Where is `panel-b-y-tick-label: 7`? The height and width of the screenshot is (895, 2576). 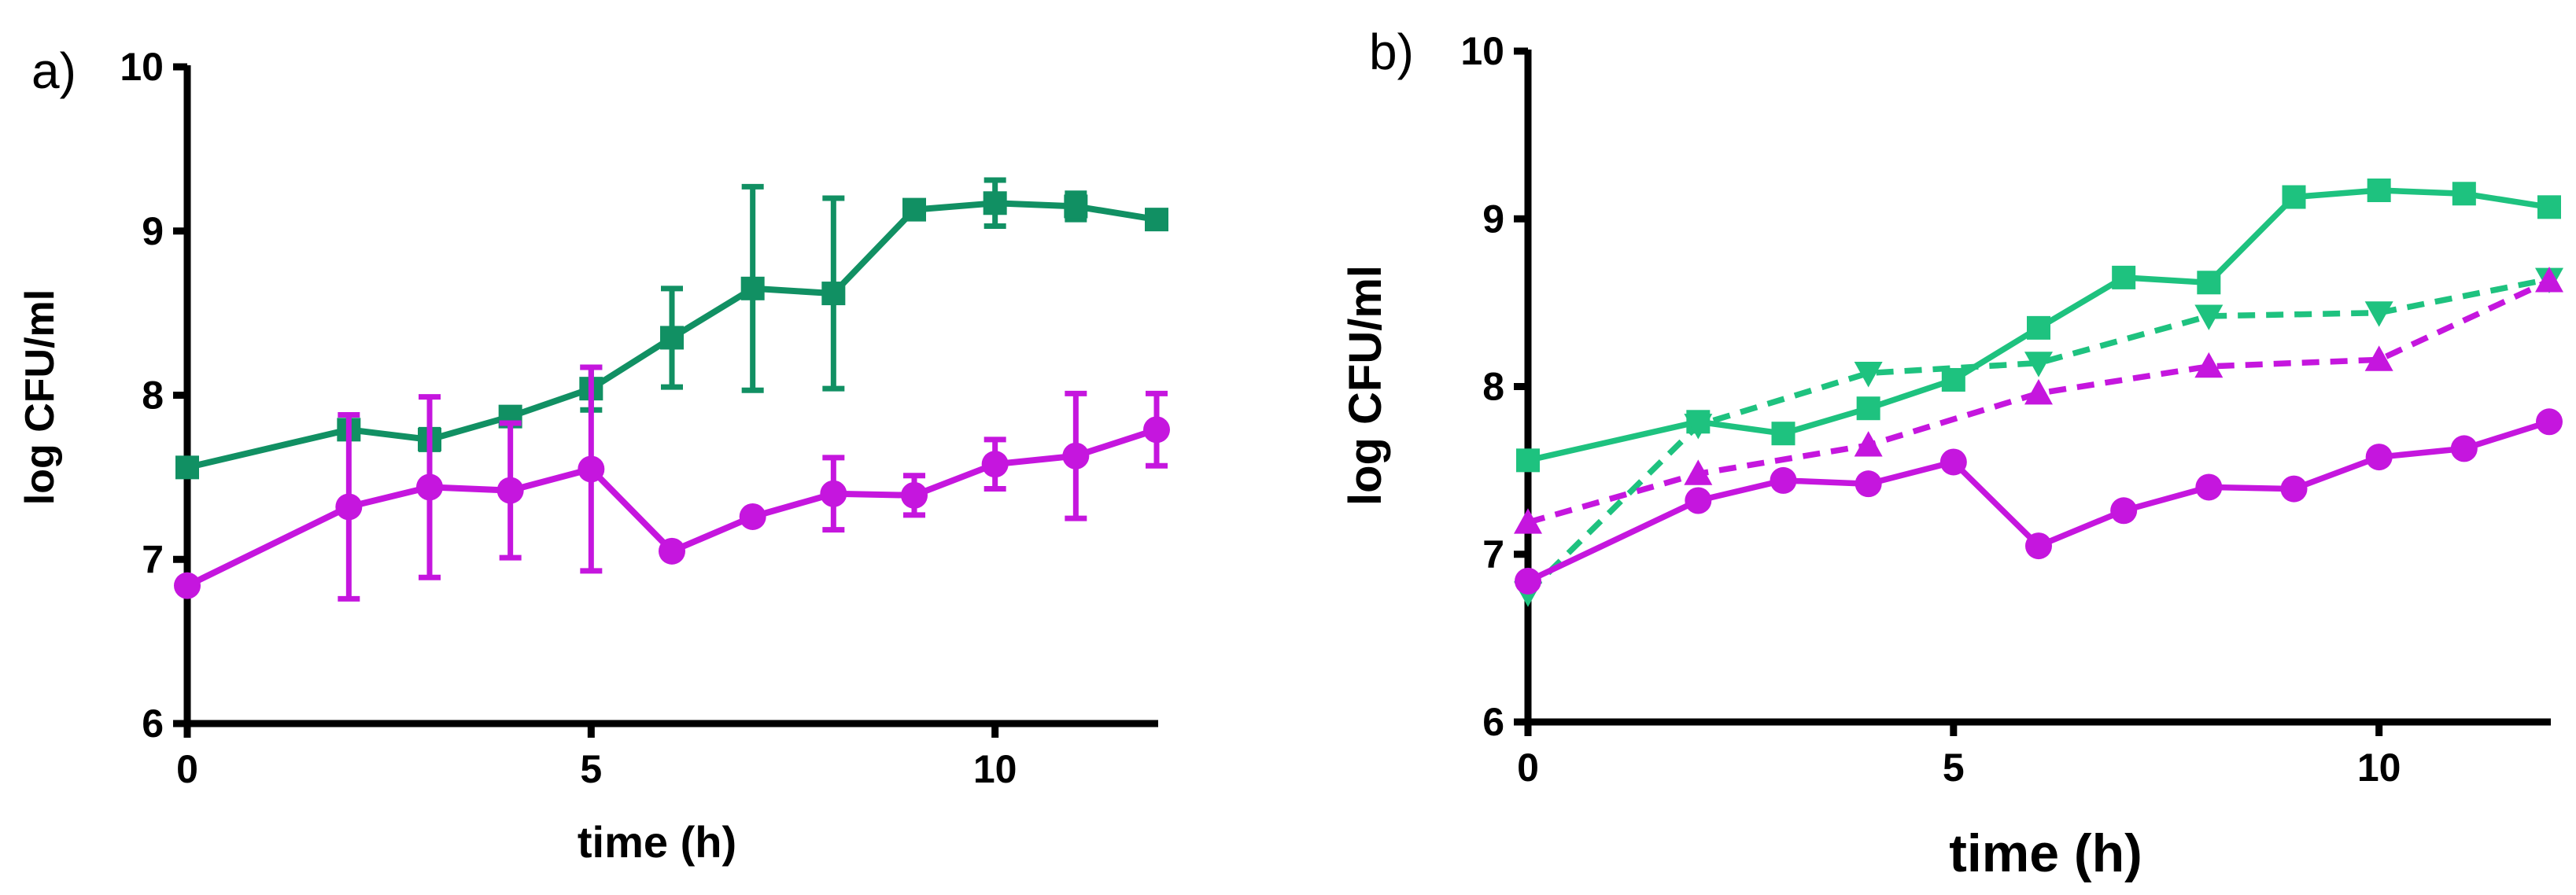 panel-b-y-tick-label: 7 is located at coordinates (1493, 554).